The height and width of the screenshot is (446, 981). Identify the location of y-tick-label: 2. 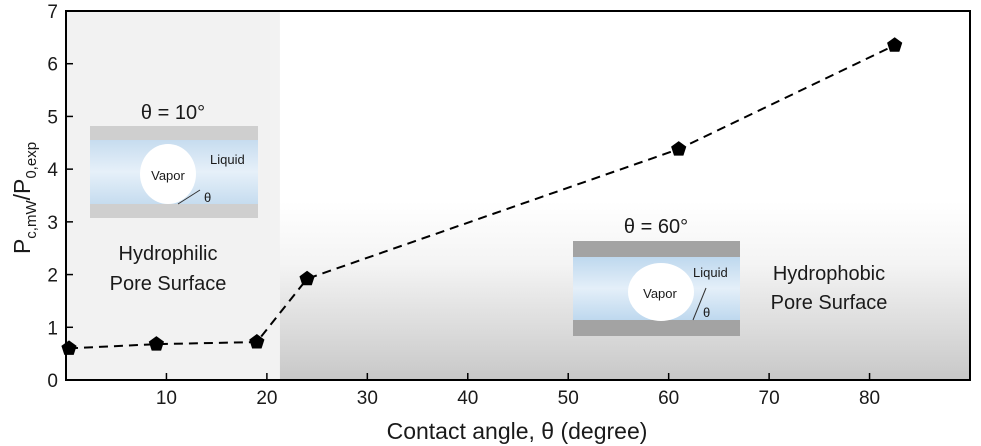
(52, 276).